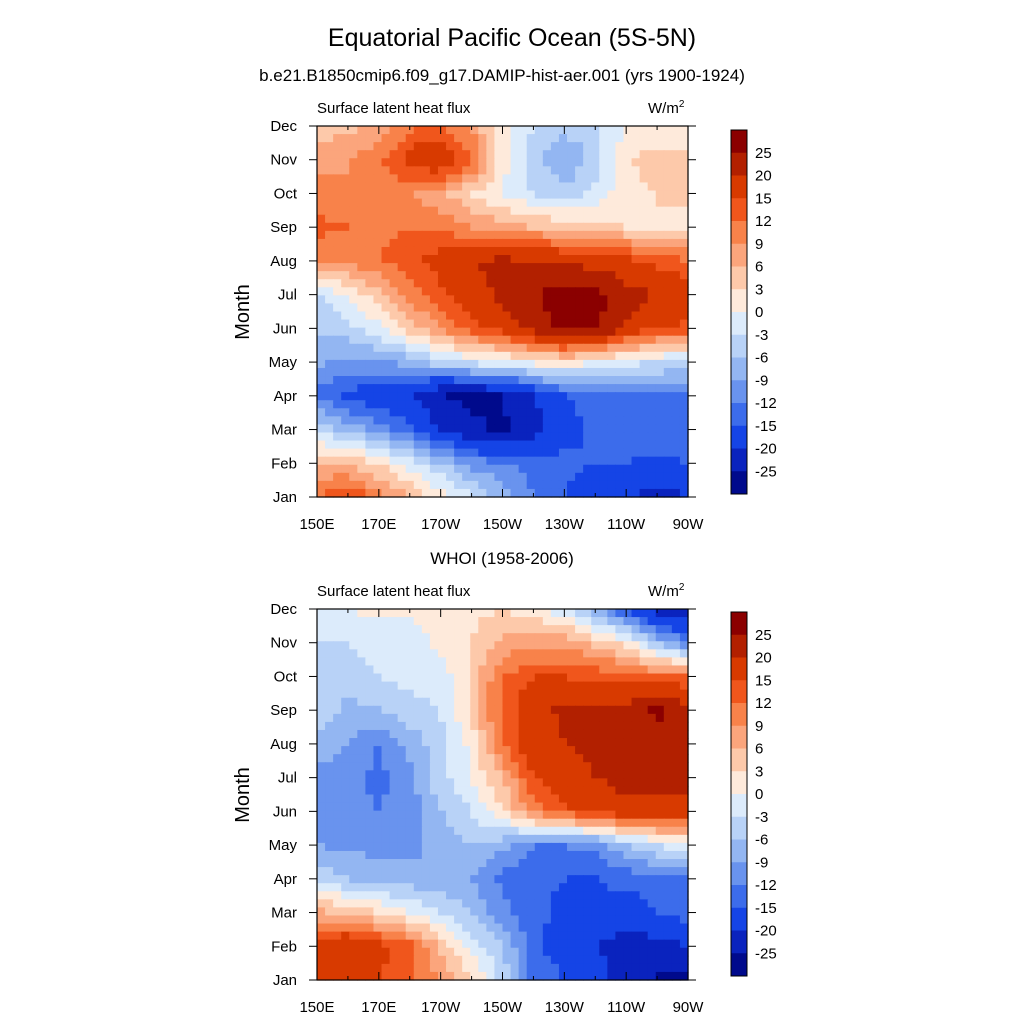 This screenshot has width=1024, height=1024. What do you see at coordinates (761, 335) in the screenshot?
I see `colorbar-label: -3` at bounding box center [761, 335].